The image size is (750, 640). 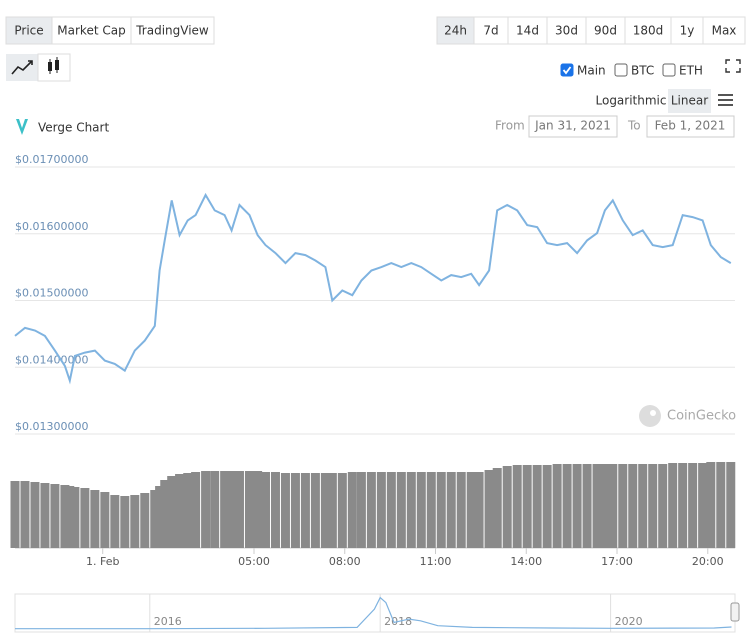 What do you see at coordinates (617, 561) in the screenshot?
I see `x-tick-label: 17:00` at bounding box center [617, 561].